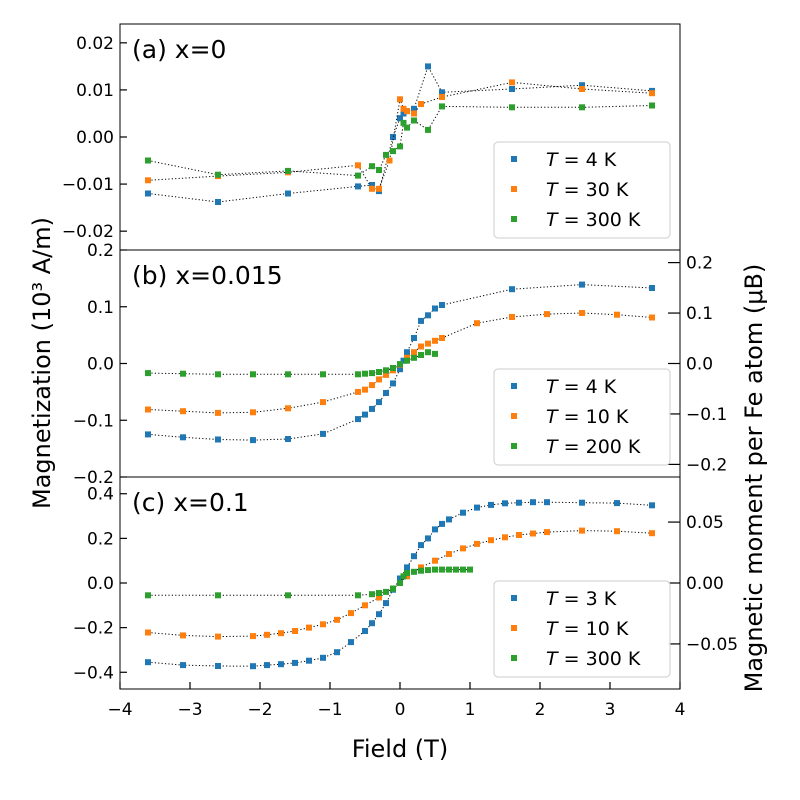  I want to click on right-y-tick-label: −0.1, so click(706, 415).